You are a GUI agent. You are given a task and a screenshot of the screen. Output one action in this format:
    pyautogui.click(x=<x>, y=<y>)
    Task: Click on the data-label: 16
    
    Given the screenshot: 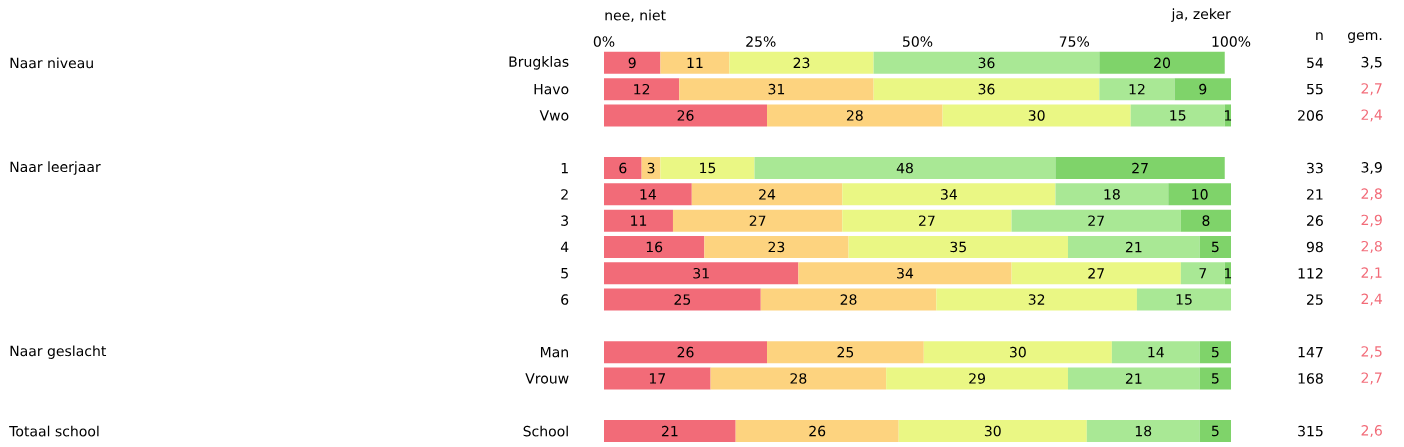 What is the action you would take?
    pyautogui.click(x=654, y=247)
    